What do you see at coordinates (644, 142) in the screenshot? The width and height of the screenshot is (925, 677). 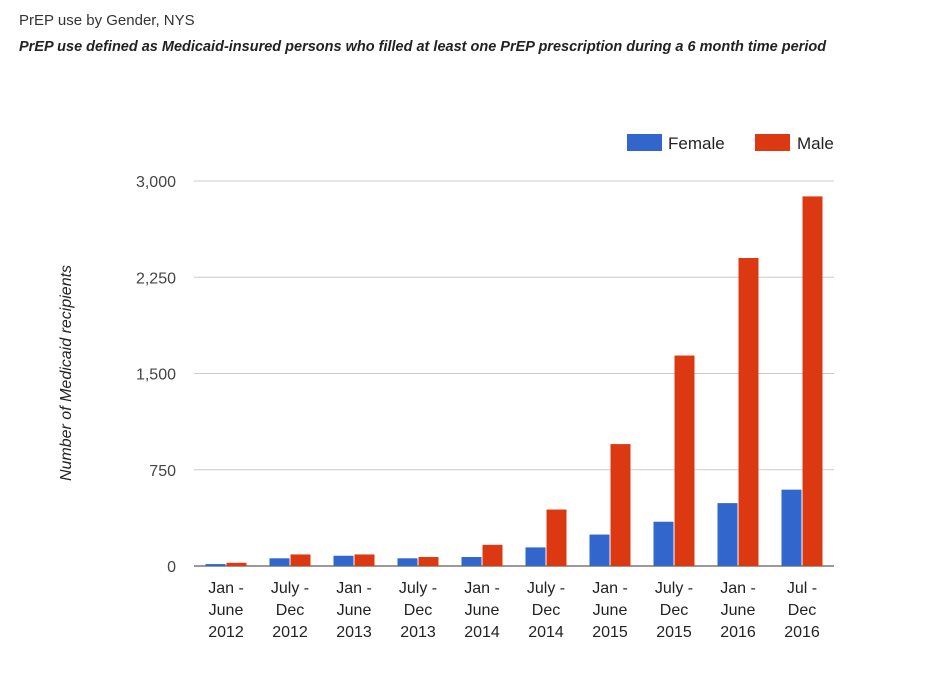 I see `legend-swatch-female` at bounding box center [644, 142].